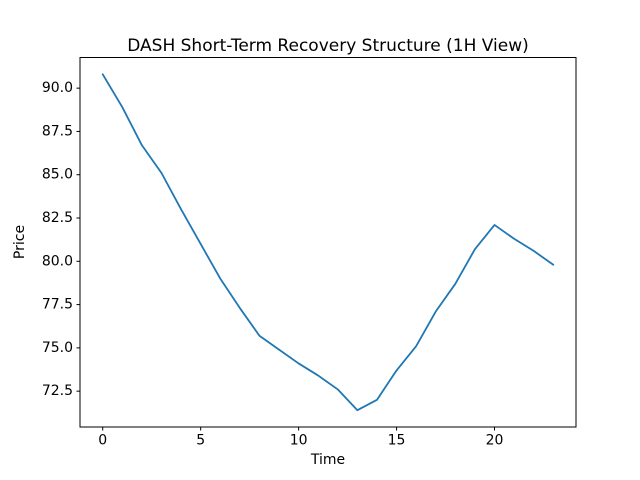 The height and width of the screenshot is (480, 640). Describe the element at coordinates (495, 441) in the screenshot. I see `x-tick-label: 20` at that location.